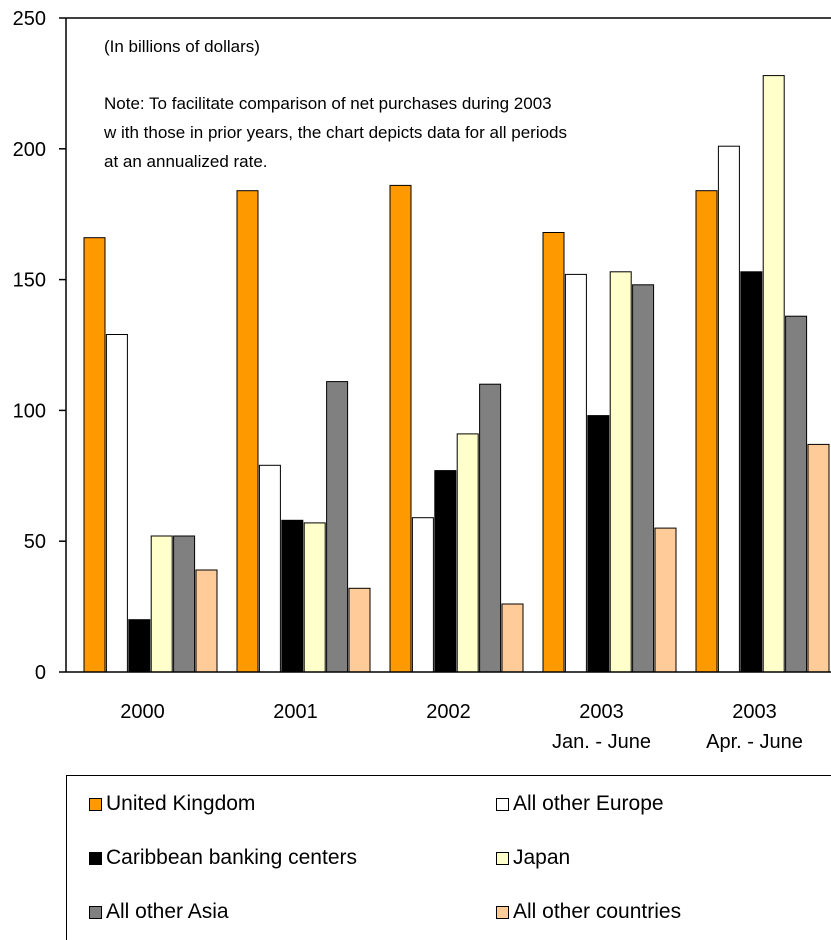 The height and width of the screenshot is (940, 831). Describe the element at coordinates (588, 803) in the screenshot. I see `legend-label: All other Europe` at that location.